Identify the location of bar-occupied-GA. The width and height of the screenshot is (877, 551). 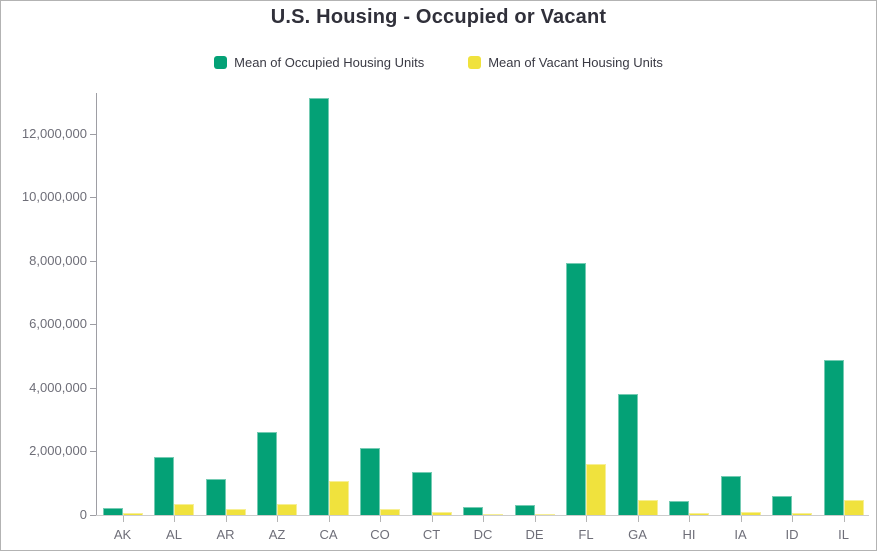
(627, 454).